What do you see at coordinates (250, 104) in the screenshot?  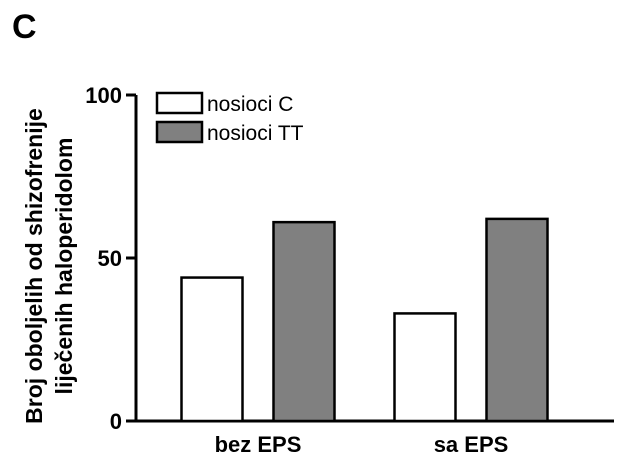 I see `legend-label: nosioci C` at bounding box center [250, 104].